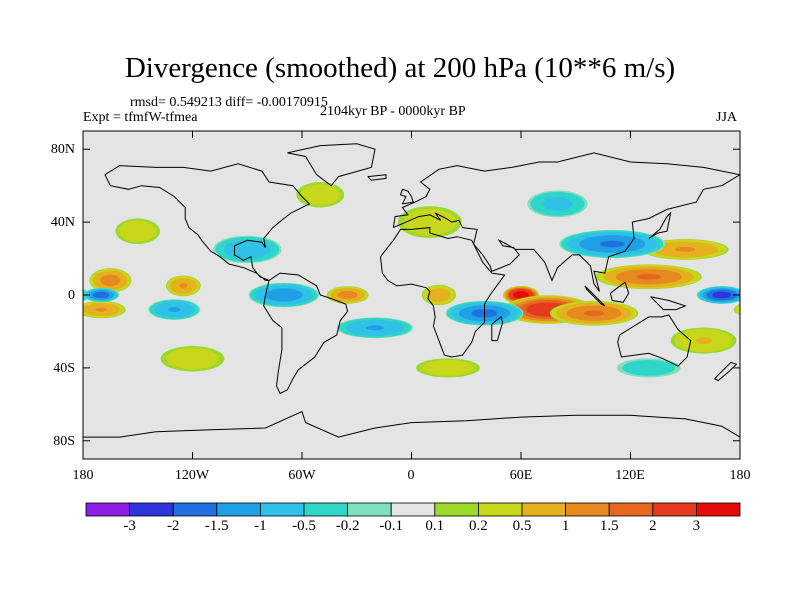  What do you see at coordinates (653, 526) in the screenshot?
I see `colorbar-label: 2` at bounding box center [653, 526].